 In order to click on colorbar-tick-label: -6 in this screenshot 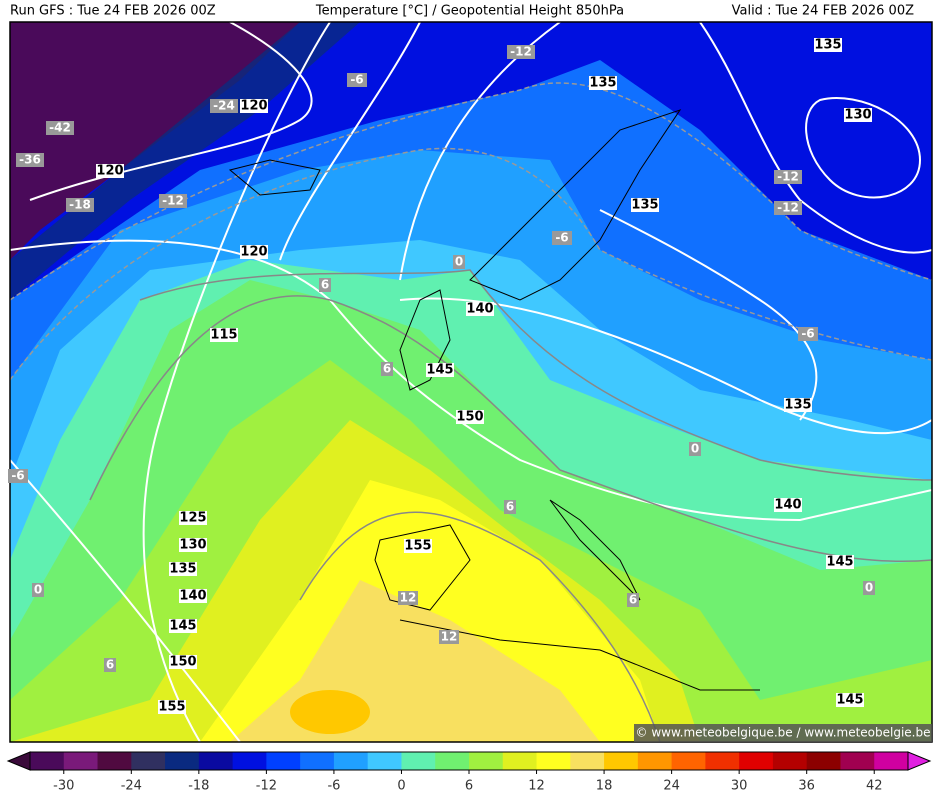, I will do `click(333, 786)`.